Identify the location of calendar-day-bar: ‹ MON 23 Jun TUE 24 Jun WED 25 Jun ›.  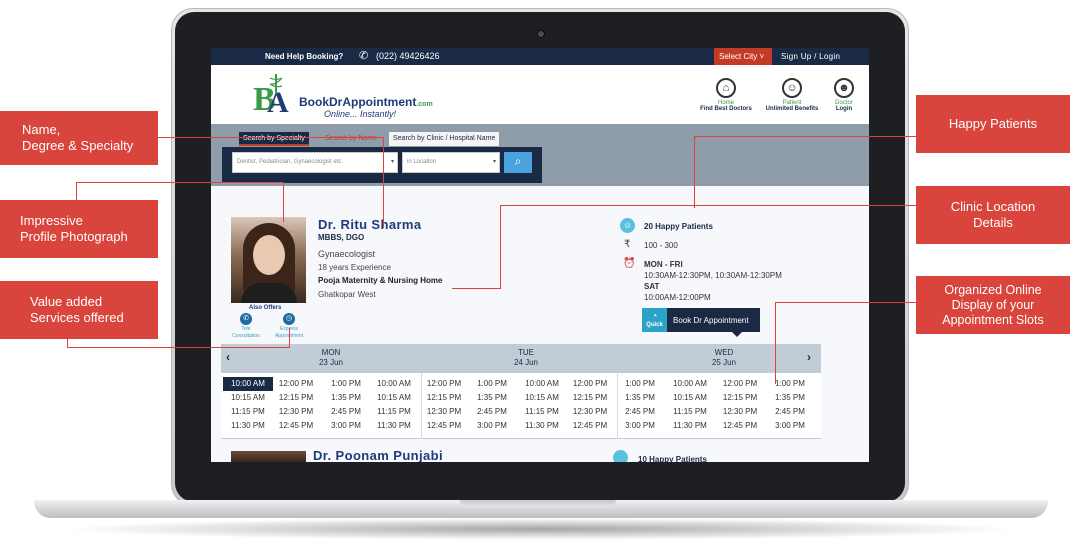
(521, 358).